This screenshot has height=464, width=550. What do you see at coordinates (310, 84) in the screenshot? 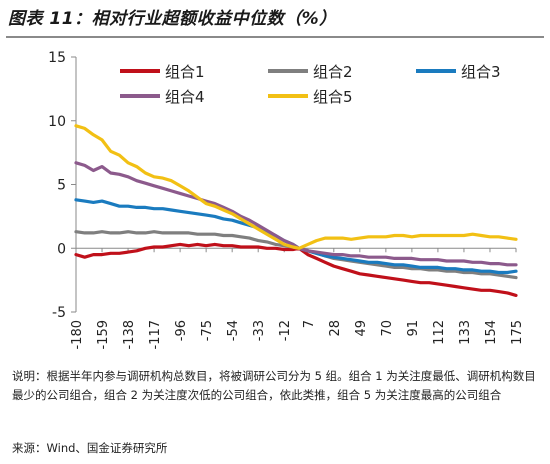
I see `chart-legend: 组合1 组合2 组合3 组合4 组合5` at bounding box center [310, 84].